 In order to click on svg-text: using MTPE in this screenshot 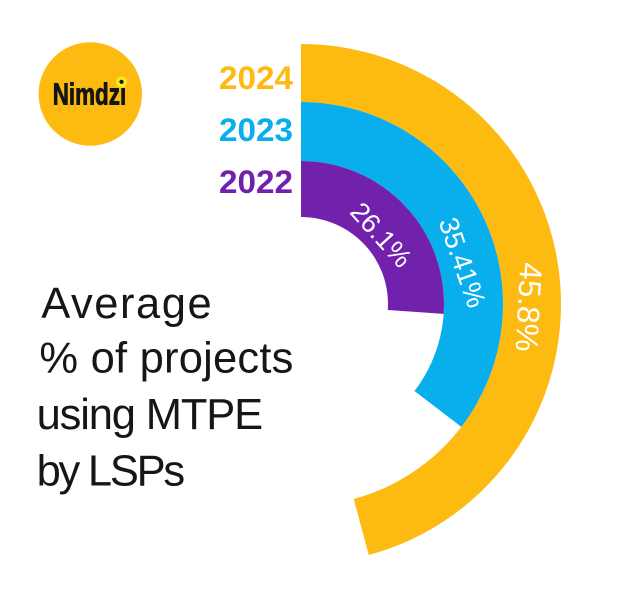, I will do `click(150, 415)`.